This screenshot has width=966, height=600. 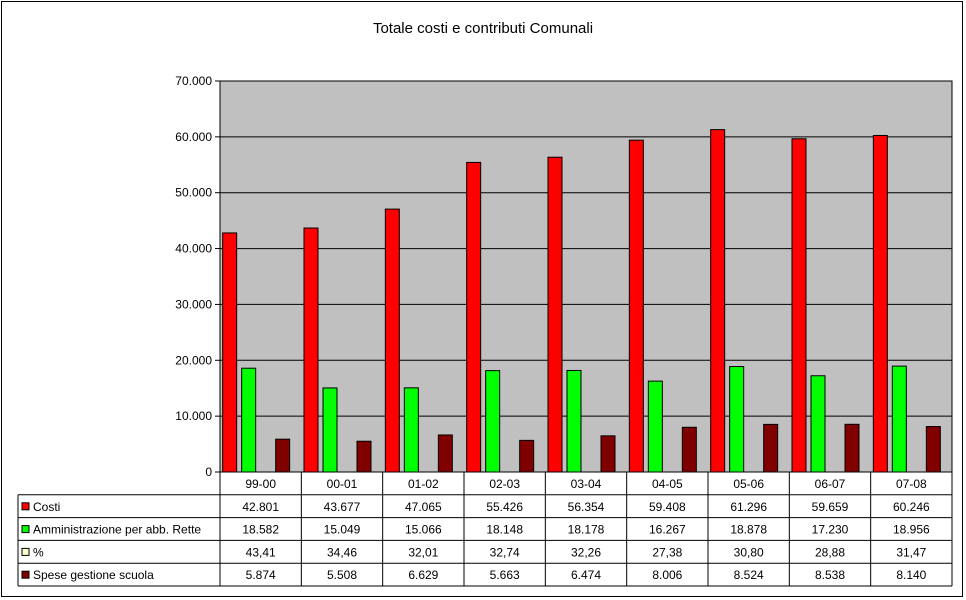 What do you see at coordinates (193, 193) in the screenshot?
I see `y-tick-label: 50.000` at bounding box center [193, 193].